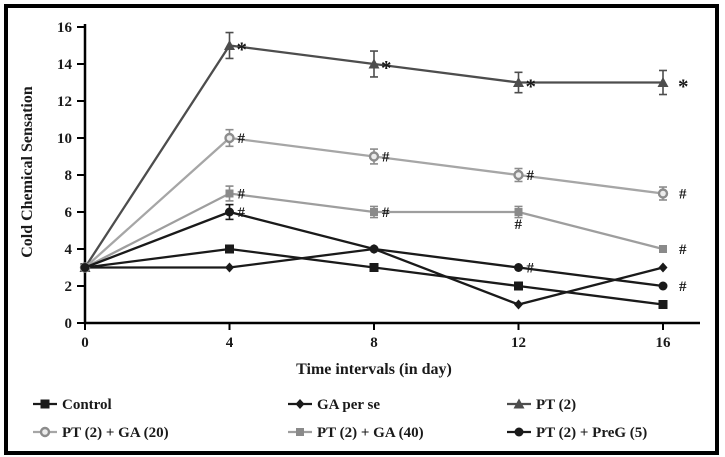  I want to click on legend-item-ga-per-se: GA per se, so click(334, 405).